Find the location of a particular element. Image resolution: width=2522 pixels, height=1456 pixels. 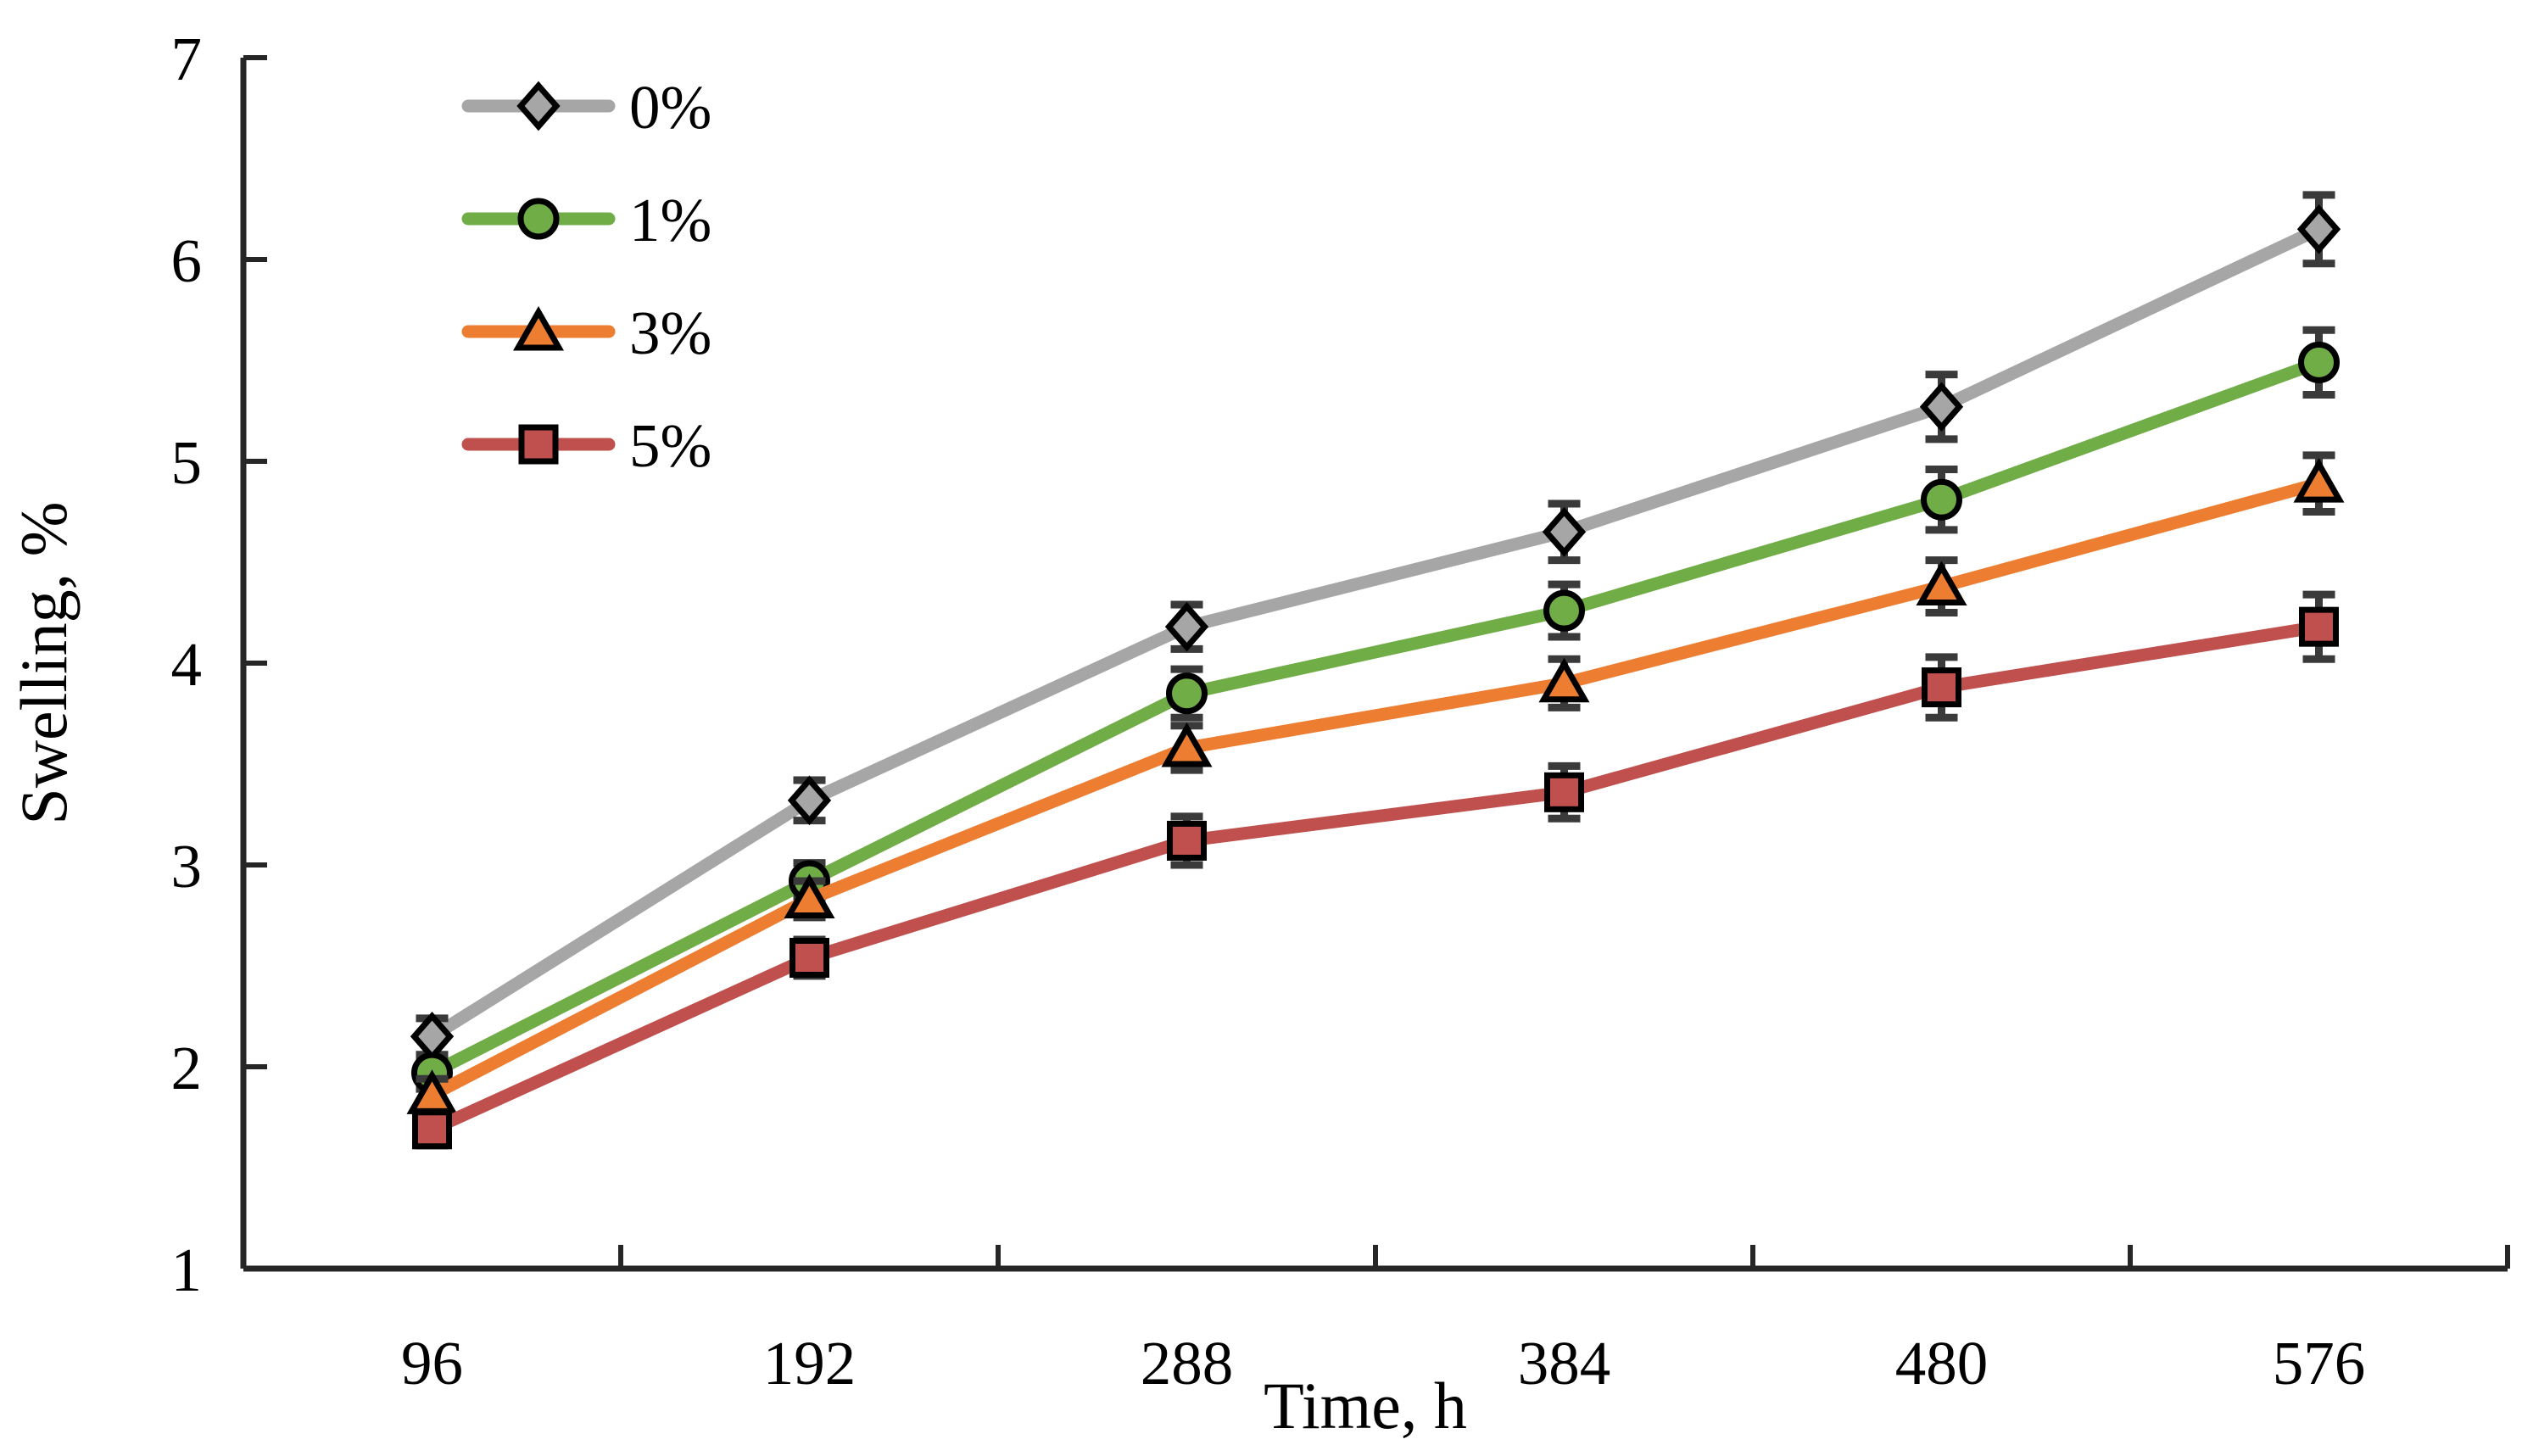

y-axis-title: Swelling, % is located at coordinates (44, 662).